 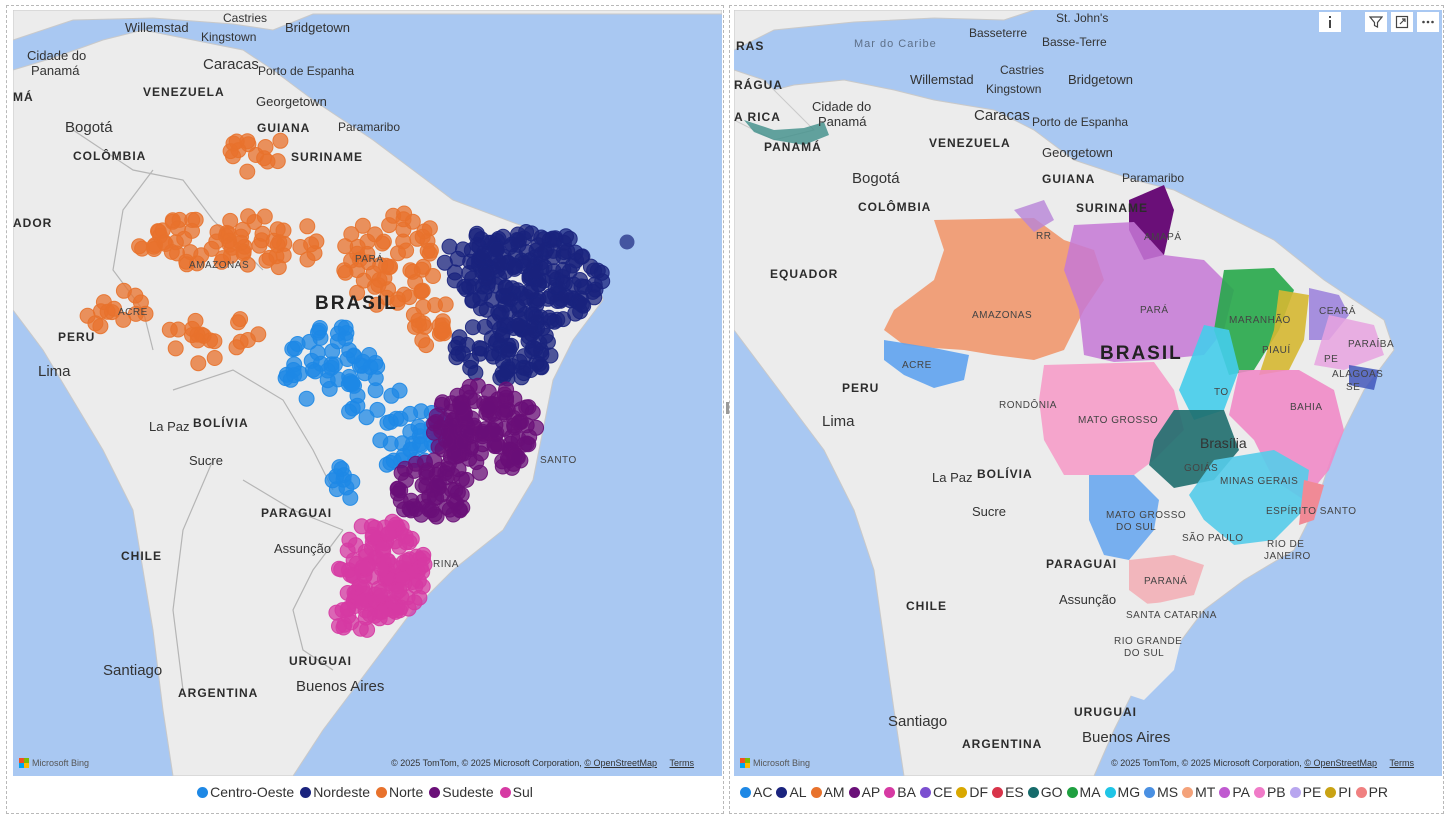 I want to click on legend-item: PA, so click(x=1234, y=792).